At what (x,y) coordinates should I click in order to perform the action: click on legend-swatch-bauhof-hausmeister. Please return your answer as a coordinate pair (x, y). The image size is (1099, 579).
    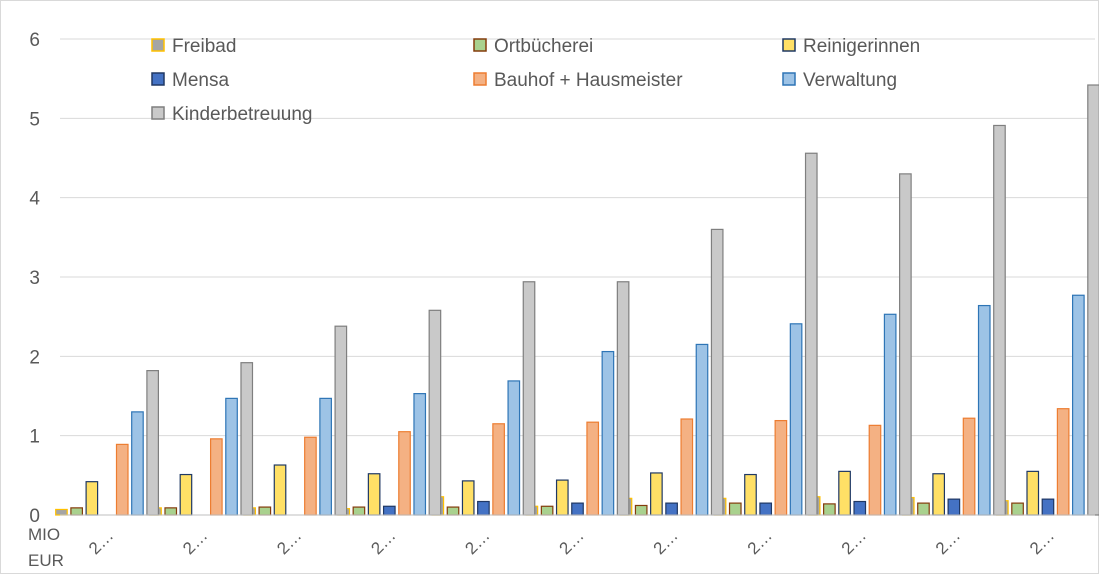
    Looking at the image, I should click on (480, 79).